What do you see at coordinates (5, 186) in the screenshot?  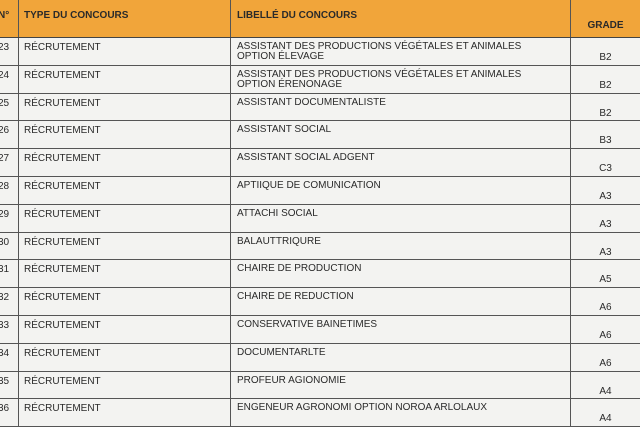 I see `table-cell: 28` at bounding box center [5, 186].